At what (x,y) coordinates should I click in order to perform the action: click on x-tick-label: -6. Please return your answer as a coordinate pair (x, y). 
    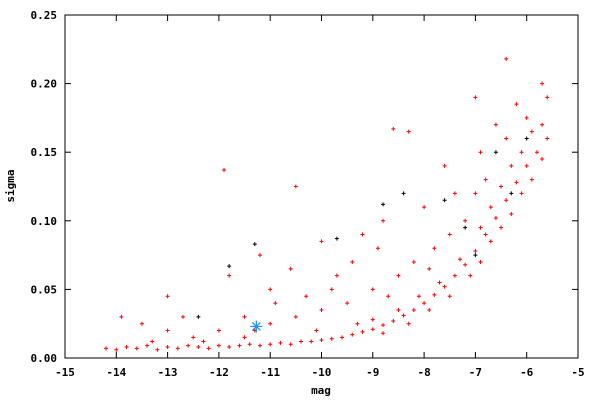
    Looking at the image, I should click on (527, 372).